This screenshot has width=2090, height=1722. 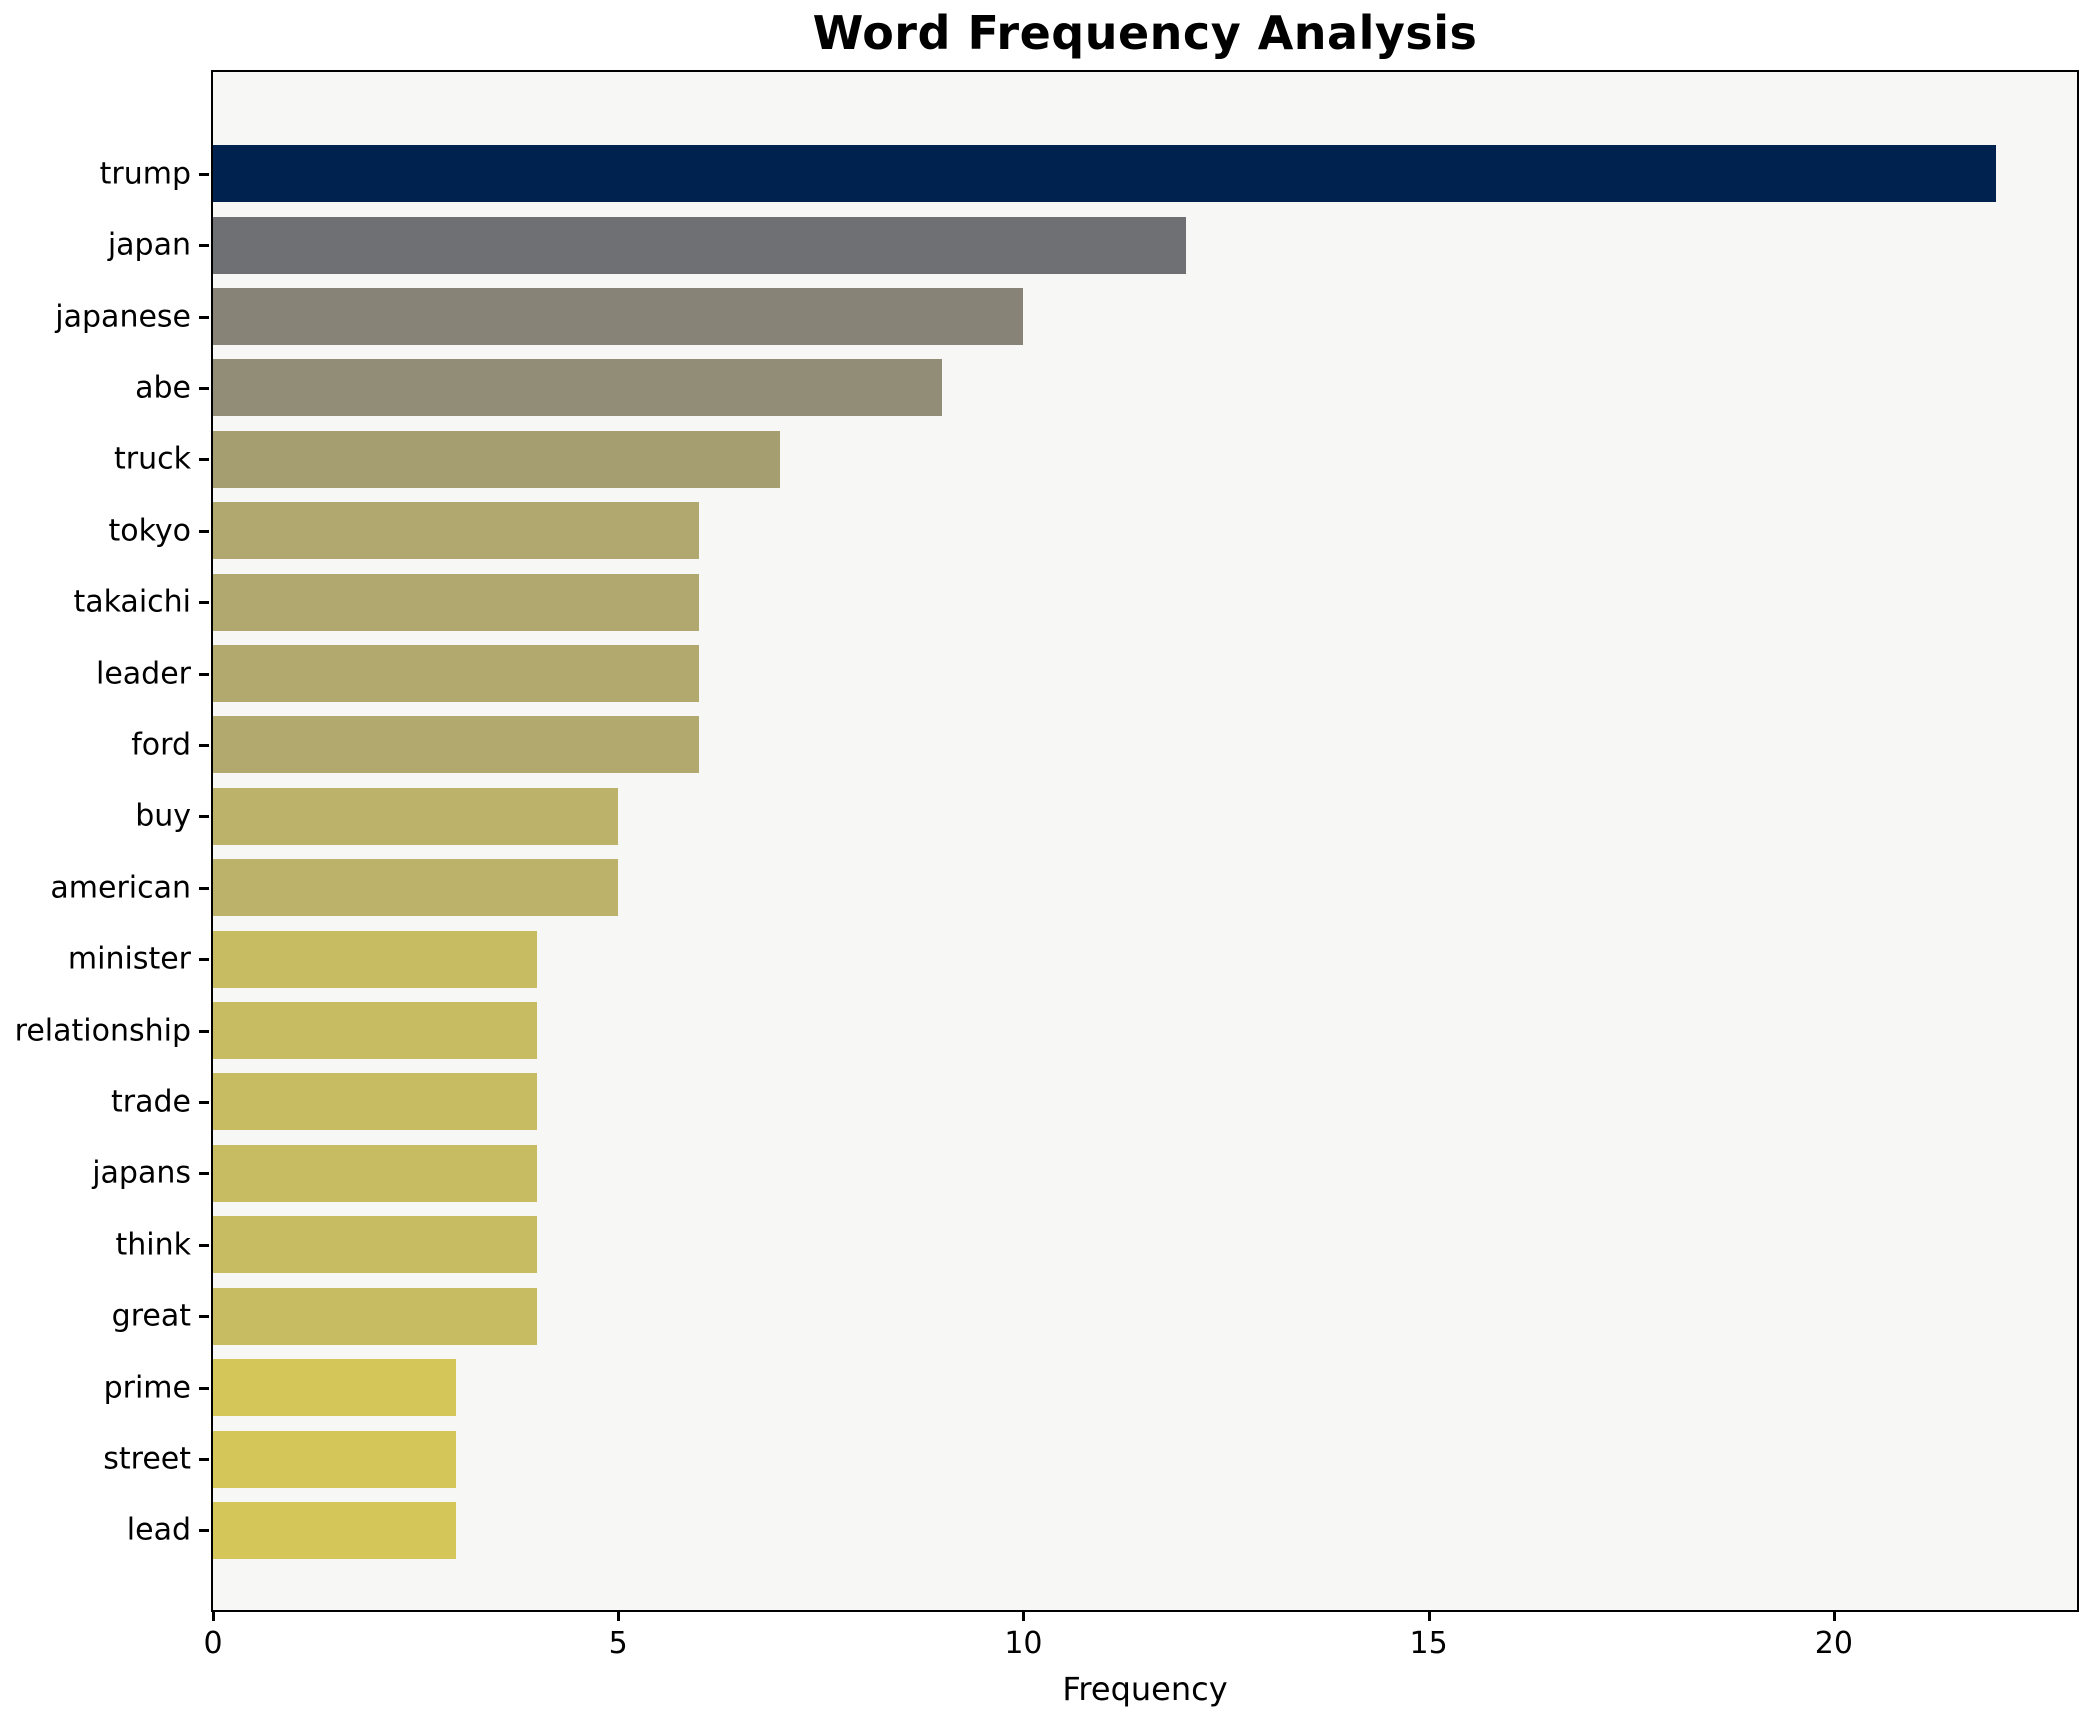 What do you see at coordinates (1094, 1316) in the screenshot?
I see `bar-row: great` at bounding box center [1094, 1316].